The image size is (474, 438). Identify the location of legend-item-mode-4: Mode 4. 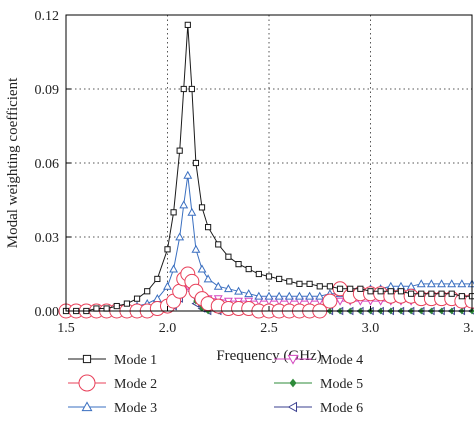
(318, 360).